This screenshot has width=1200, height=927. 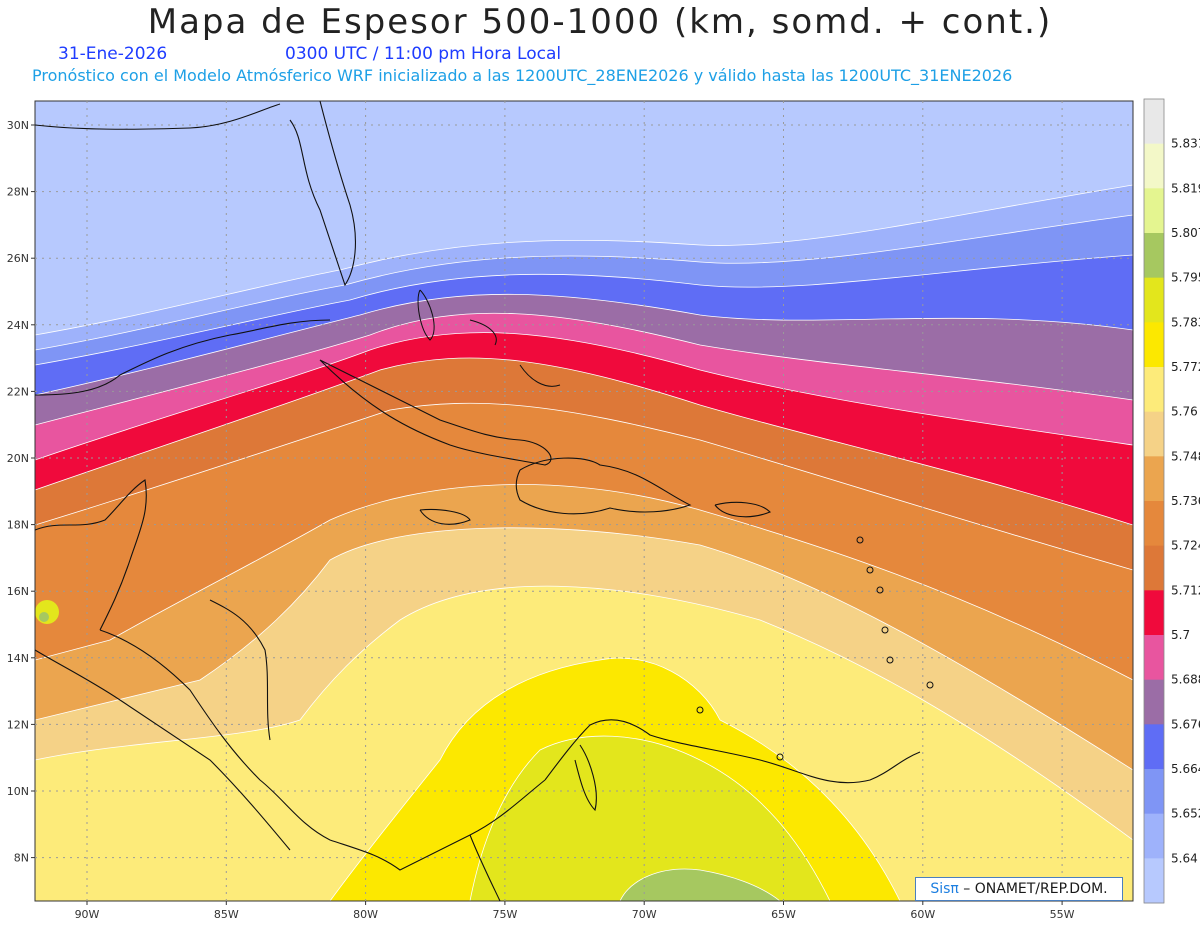 I want to click on lat-label: 12N, so click(x=18, y=724).